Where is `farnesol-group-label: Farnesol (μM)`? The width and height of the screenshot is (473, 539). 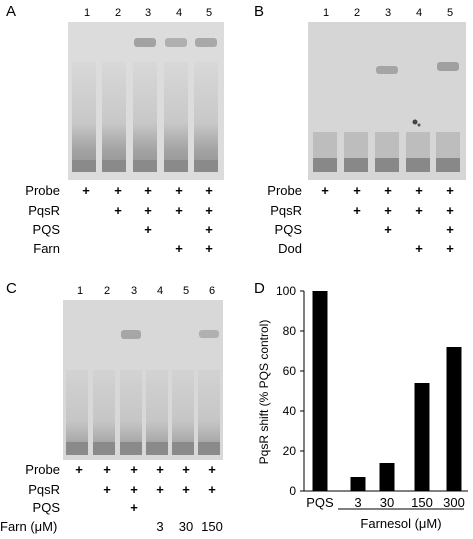 farnesol-group-label: Farnesol (μM) is located at coordinates (400, 523).